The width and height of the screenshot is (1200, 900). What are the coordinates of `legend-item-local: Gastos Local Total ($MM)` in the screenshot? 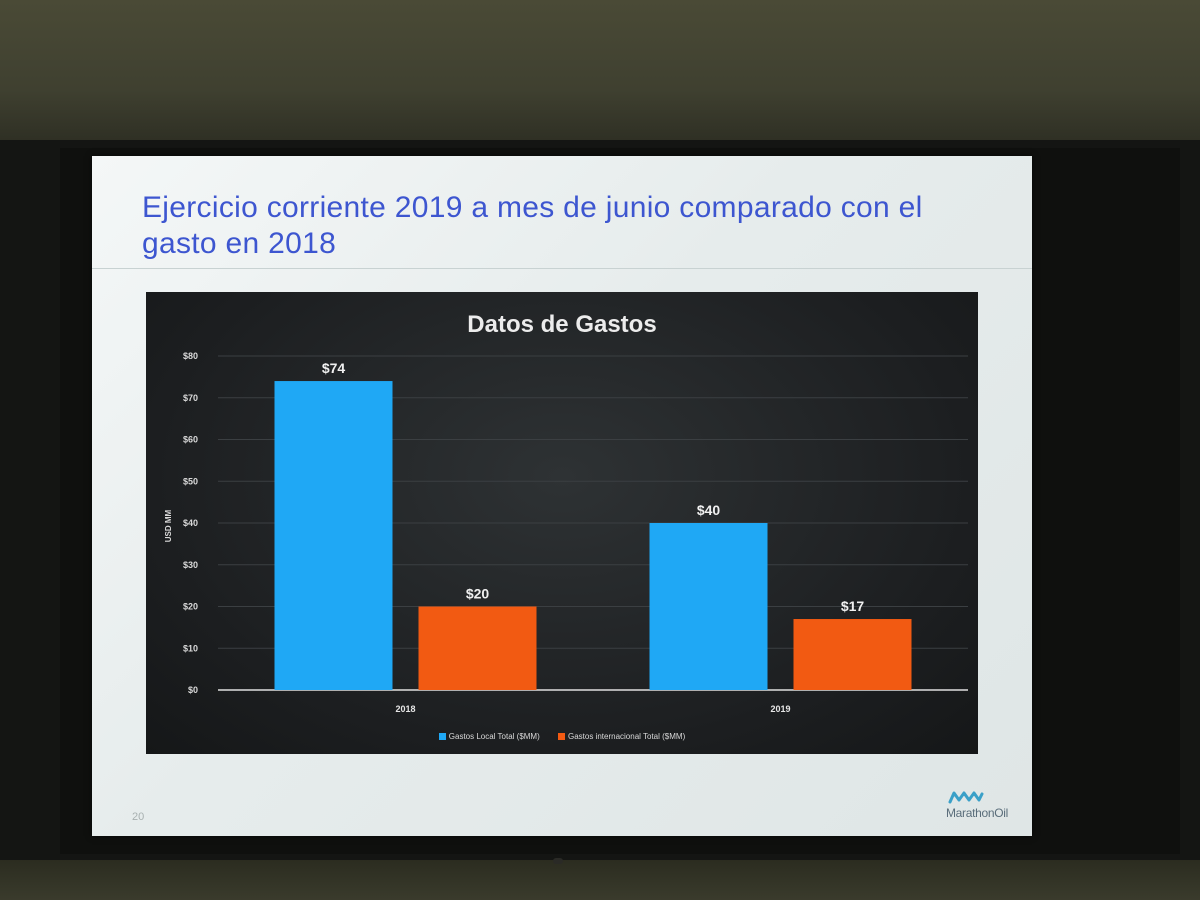 It's located at (489, 736).